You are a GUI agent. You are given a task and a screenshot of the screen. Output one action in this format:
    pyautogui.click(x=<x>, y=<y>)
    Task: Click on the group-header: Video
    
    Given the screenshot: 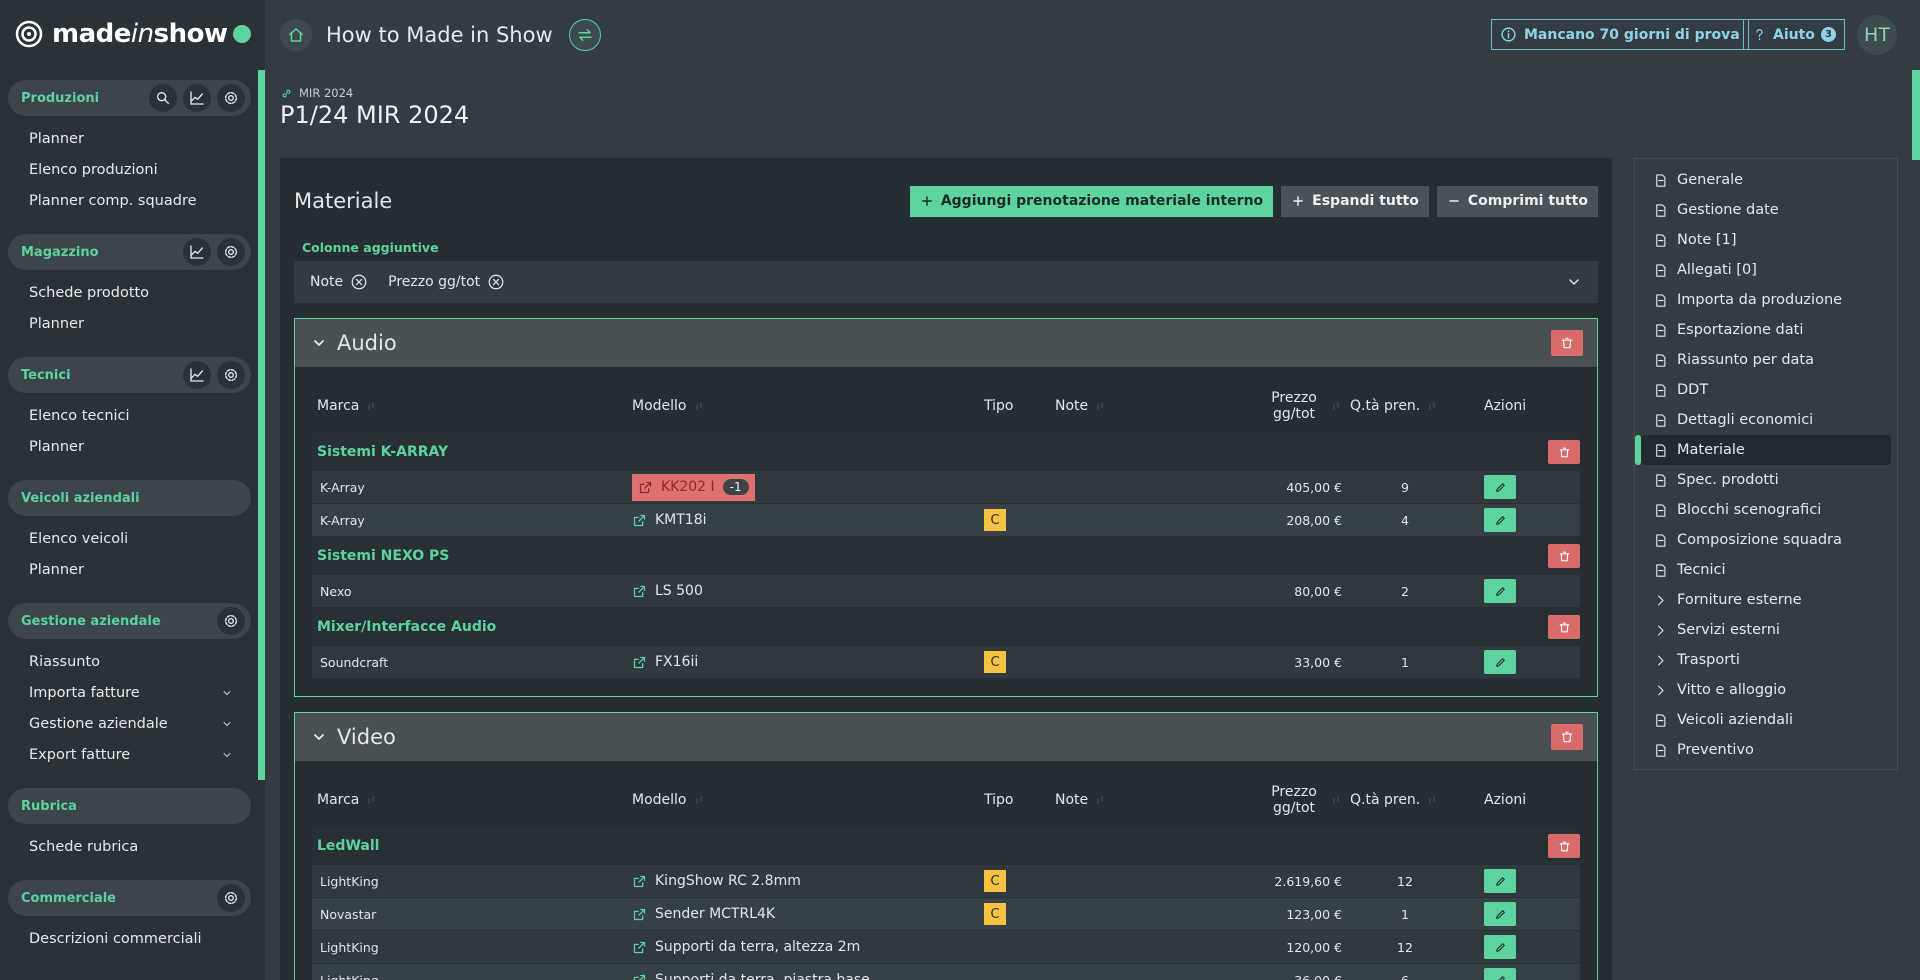 What is the action you would take?
    pyautogui.click(x=946, y=737)
    